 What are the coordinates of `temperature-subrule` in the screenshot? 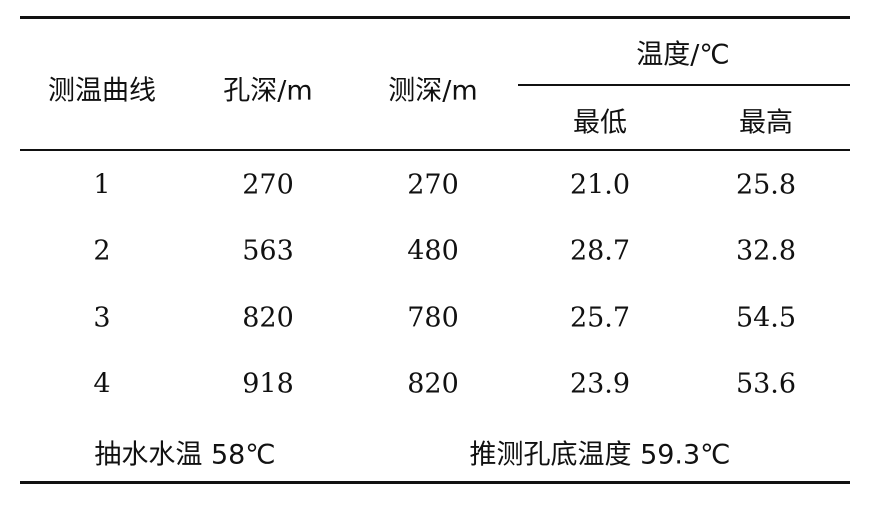 It's located at (684, 85).